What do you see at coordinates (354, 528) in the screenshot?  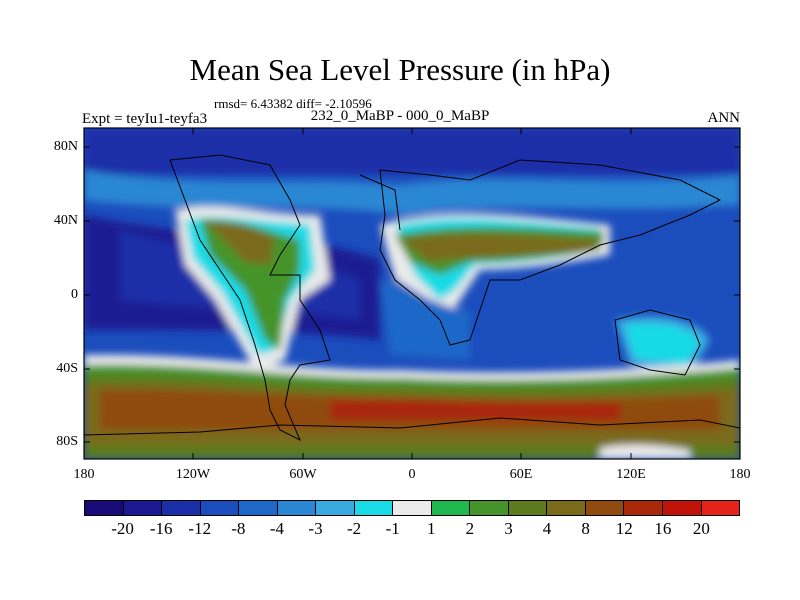 I see `colorbar-label: -2` at bounding box center [354, 528].